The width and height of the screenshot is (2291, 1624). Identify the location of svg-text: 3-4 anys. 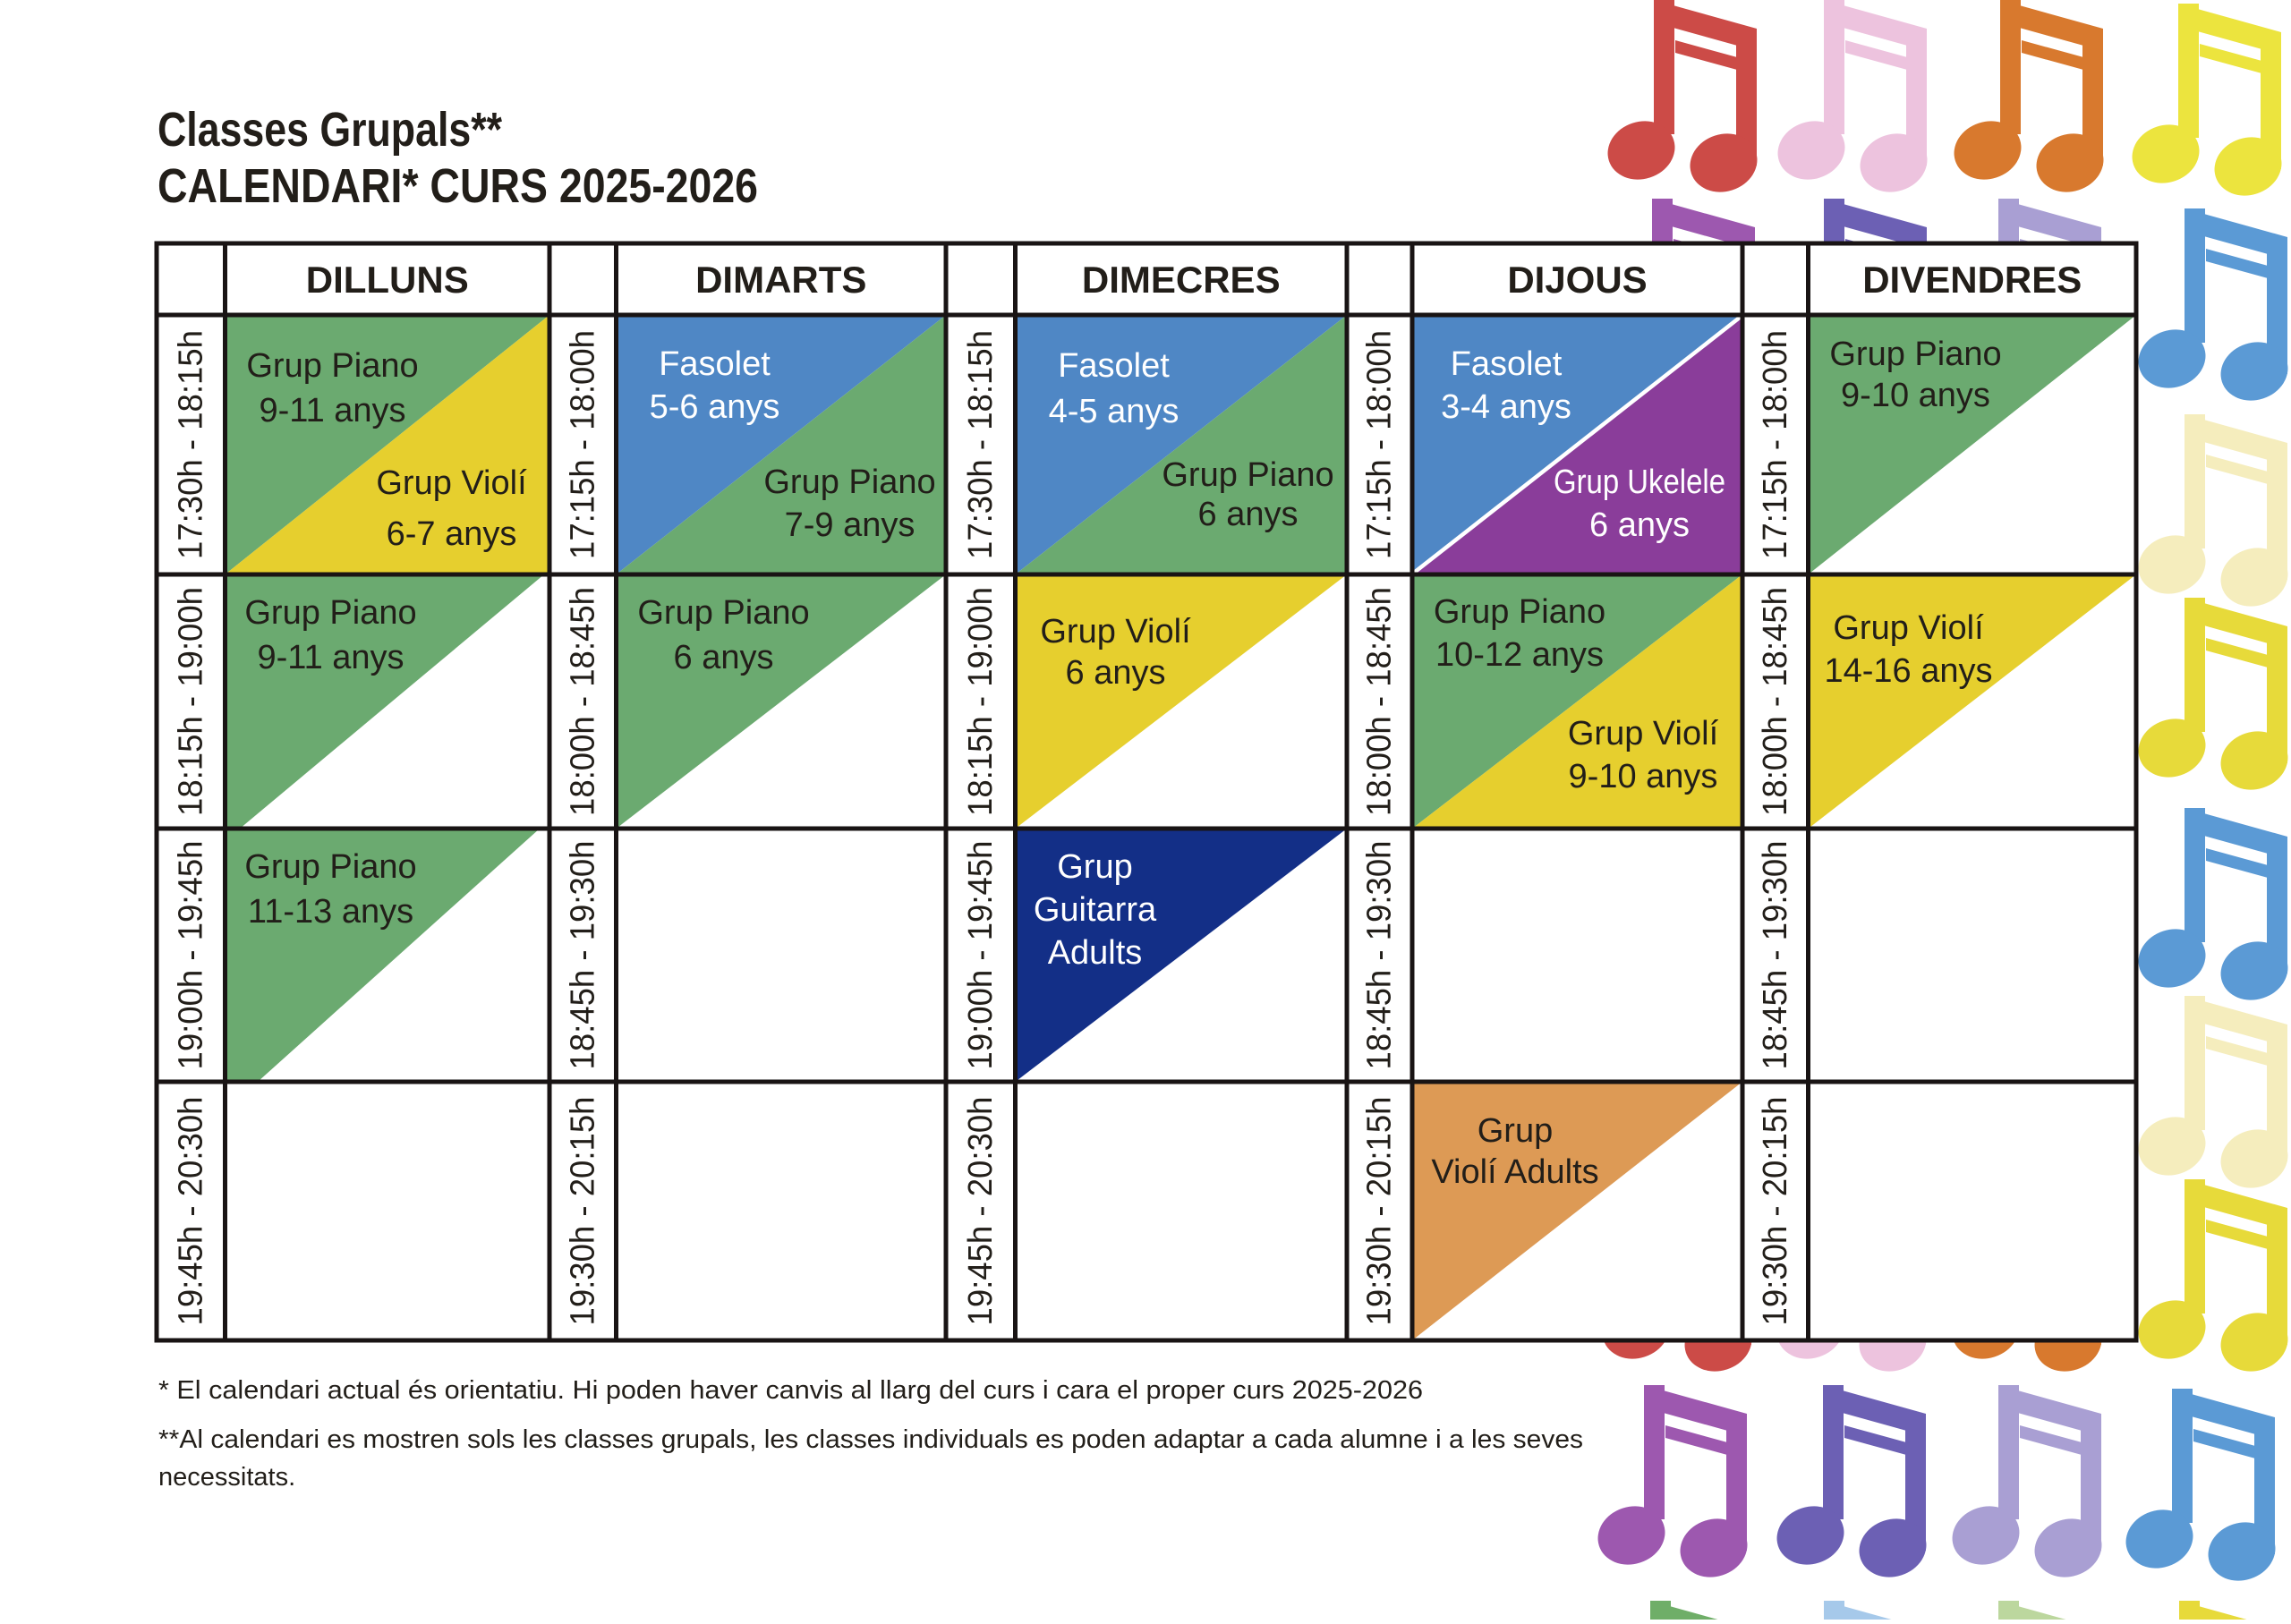
(1506, 407).